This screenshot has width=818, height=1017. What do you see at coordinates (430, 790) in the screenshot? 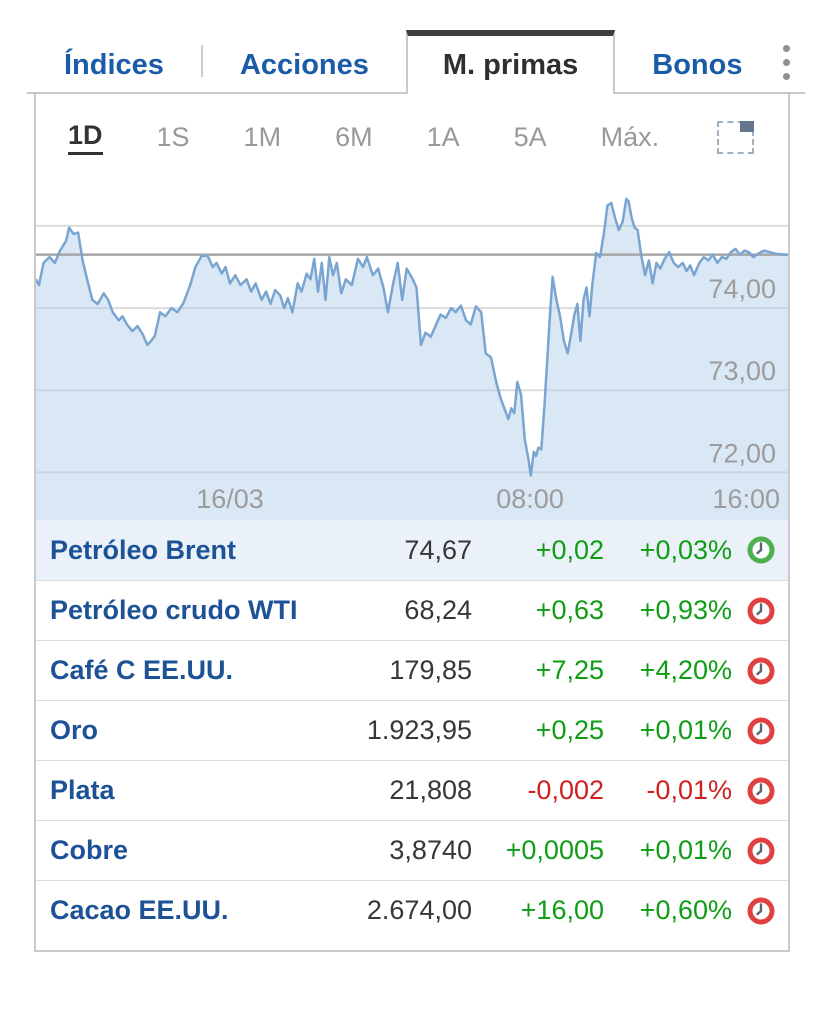
I see `last-price: 21,808` at bounding box center [430, 790].